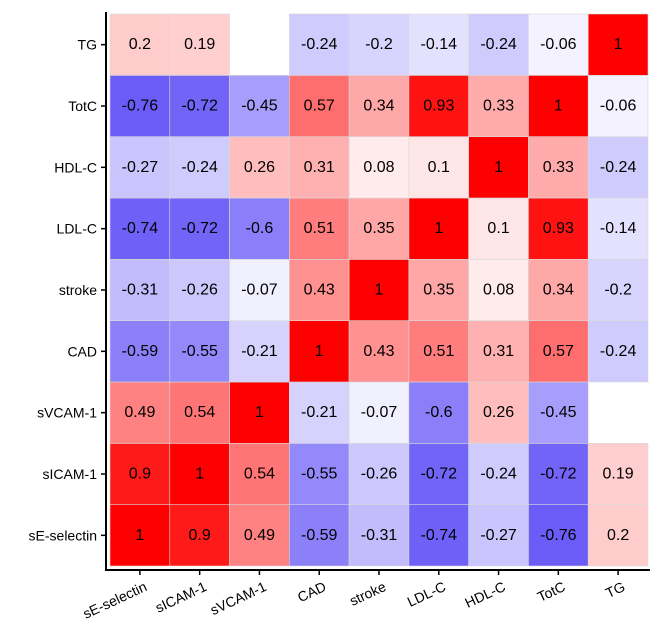  Describe the element at coordinates (199, 290) in the screenshot. I see `cell-label: -0.26` at that location.